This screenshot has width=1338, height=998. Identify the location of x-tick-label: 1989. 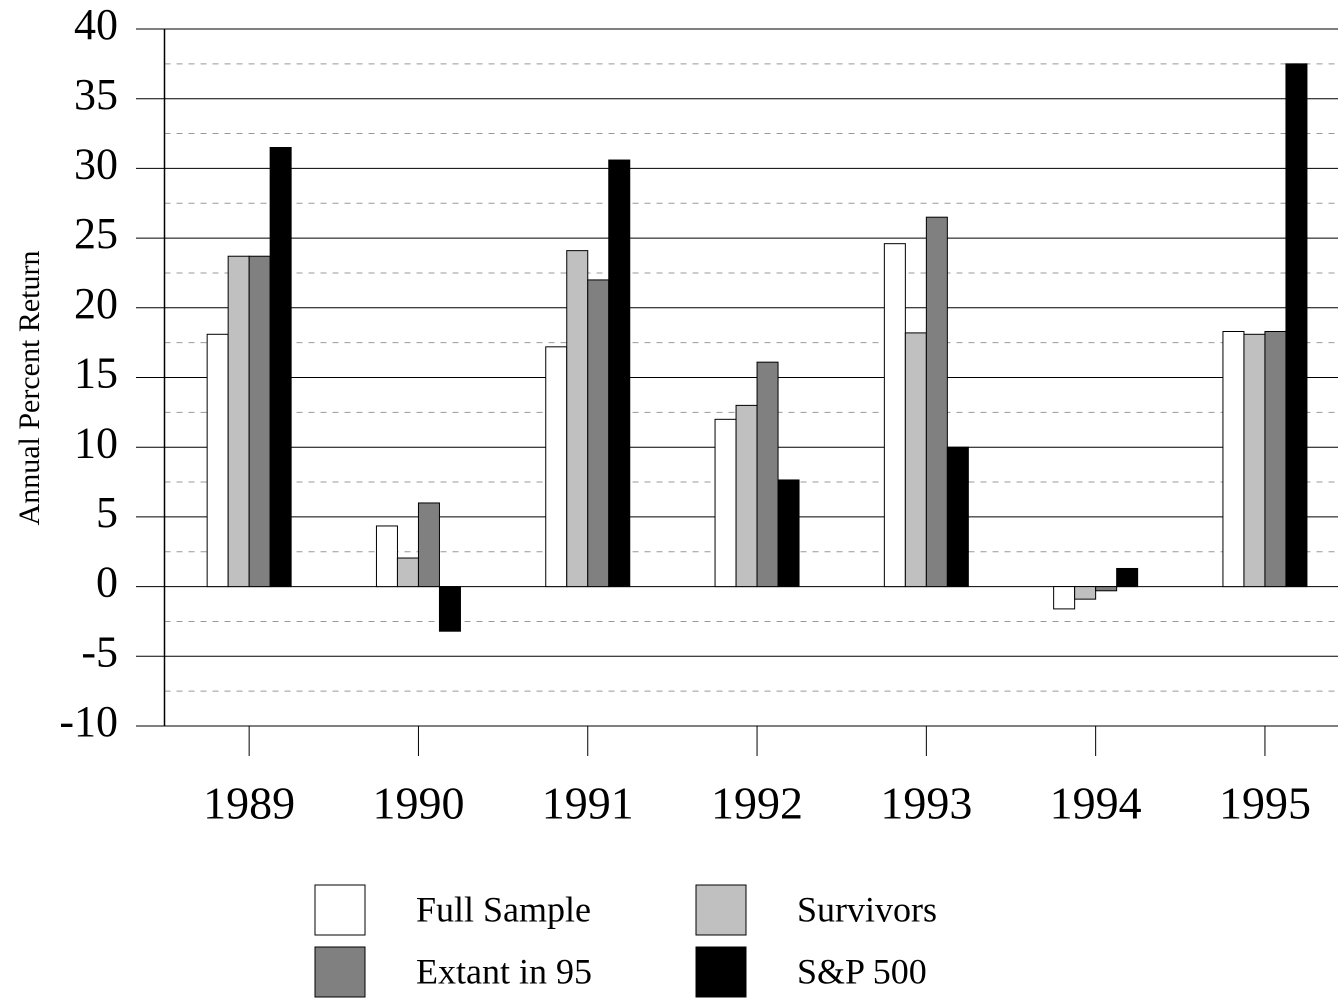
(249, 803).